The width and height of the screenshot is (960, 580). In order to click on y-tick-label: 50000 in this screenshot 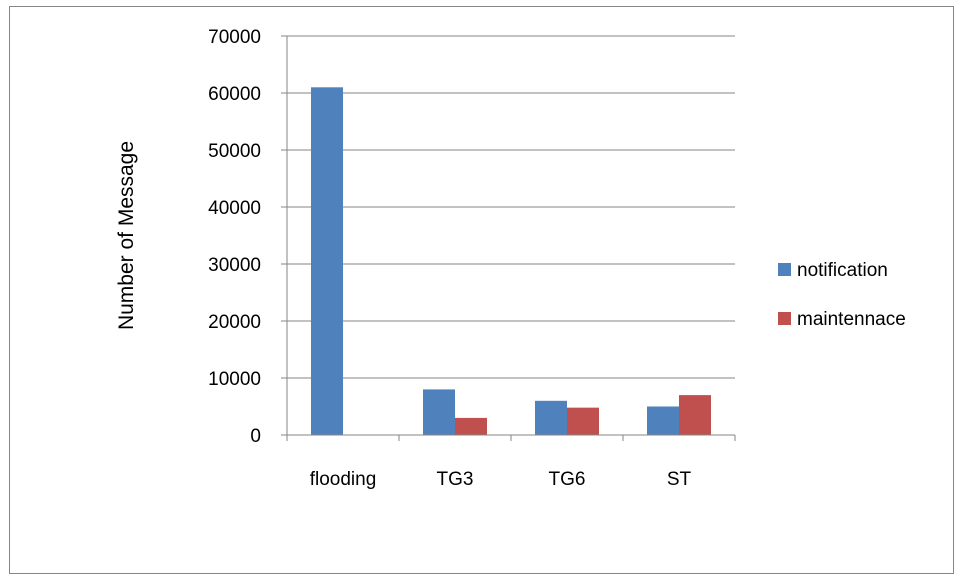, I will do `click(234, 151)`.